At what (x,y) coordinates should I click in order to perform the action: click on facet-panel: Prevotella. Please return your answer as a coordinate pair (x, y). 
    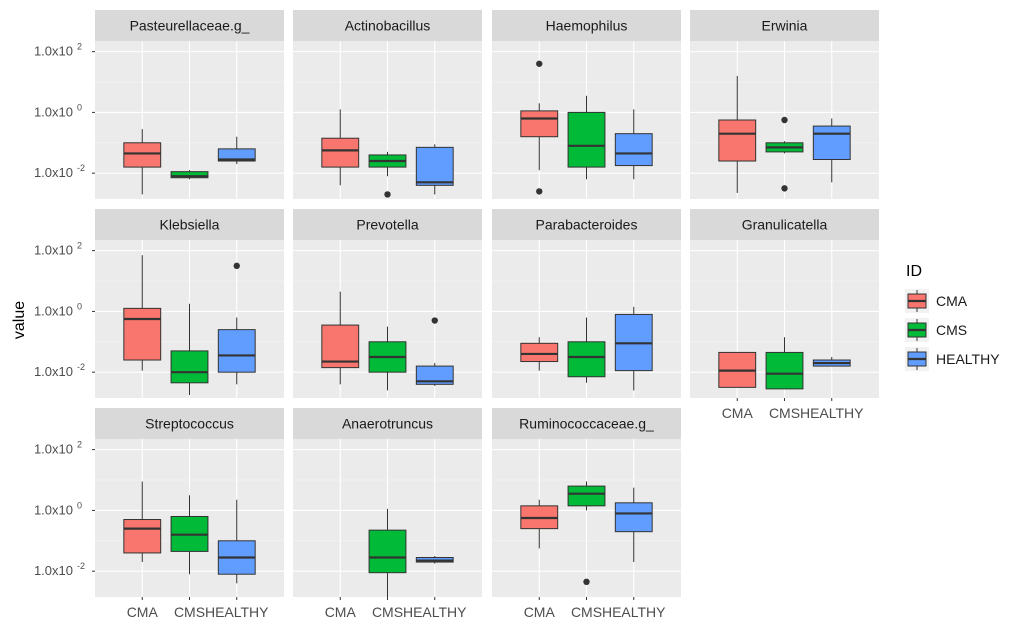
    Looking at the image, I should click on (387, 303).